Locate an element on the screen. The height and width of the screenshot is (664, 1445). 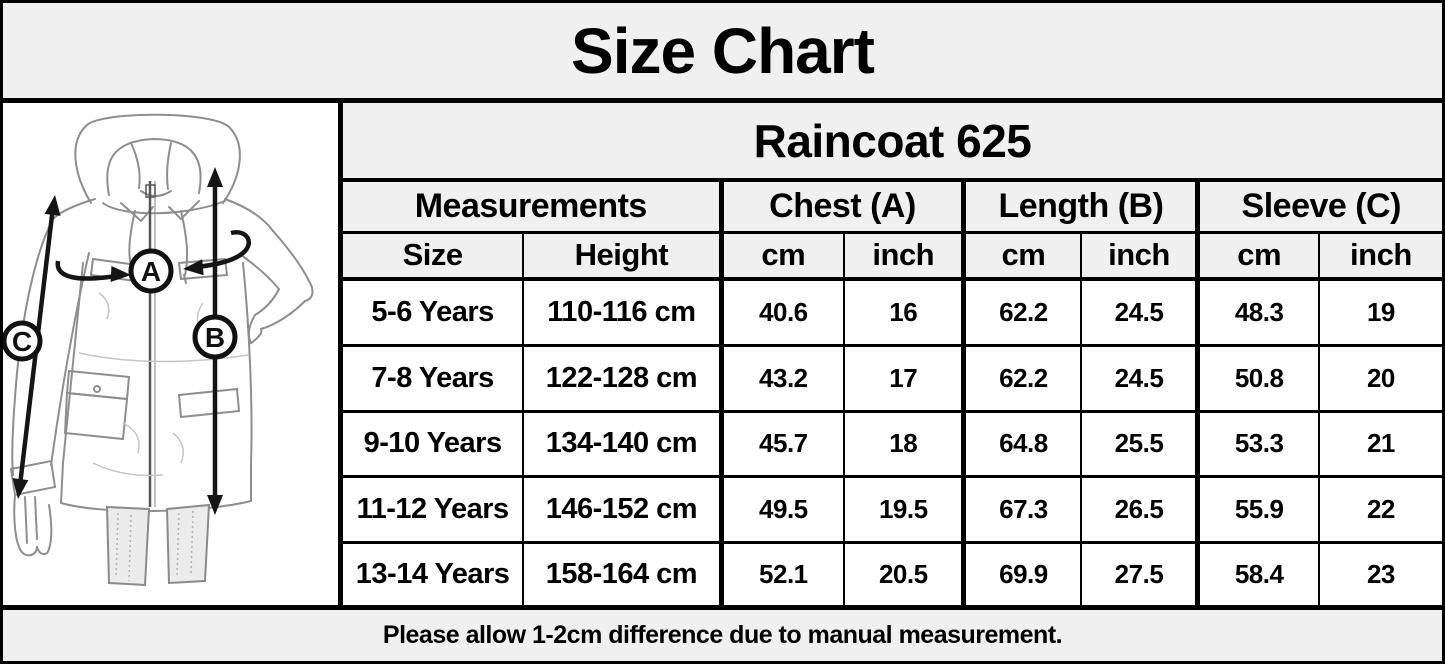
length-badge-label: B is located at coordinates (215, 337).